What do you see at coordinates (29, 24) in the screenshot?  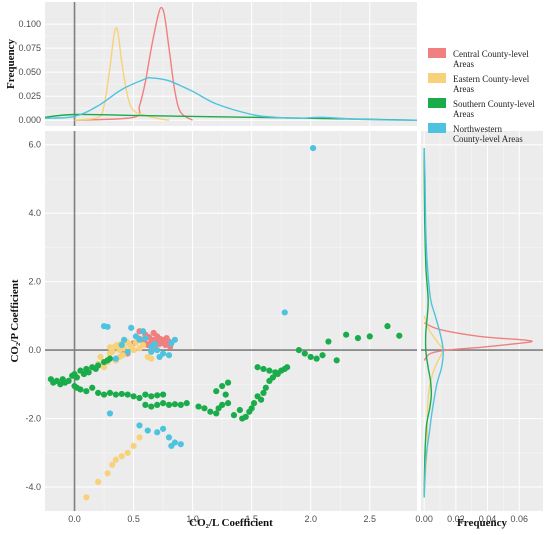 I see `top-tick-label: 0.100` at bounding box center [29, 24].